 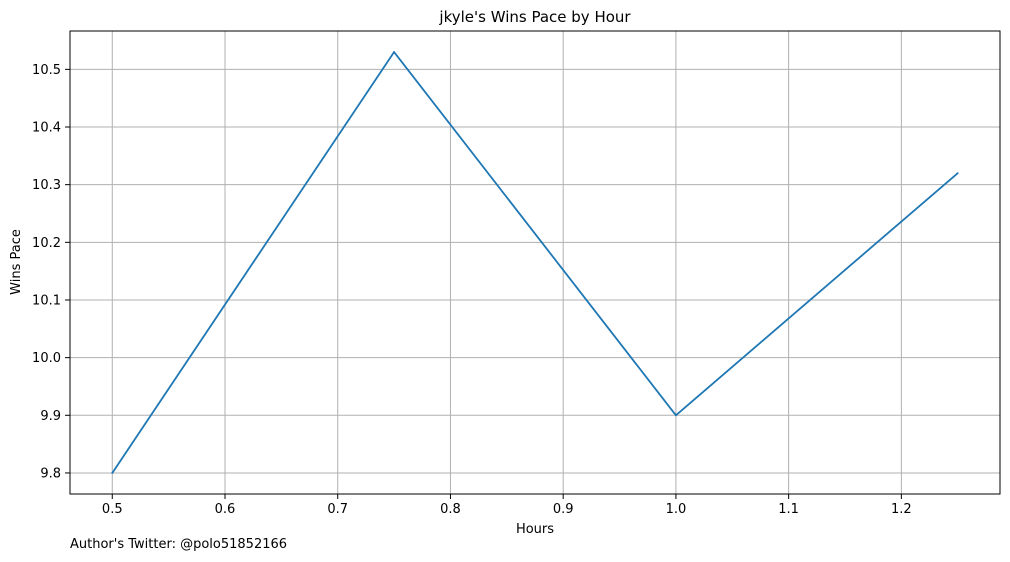 What do you see at coordinates (901, 509) in the screenshot?
I see `x-tick-label: 1.2` at bounding box center [901, 509].